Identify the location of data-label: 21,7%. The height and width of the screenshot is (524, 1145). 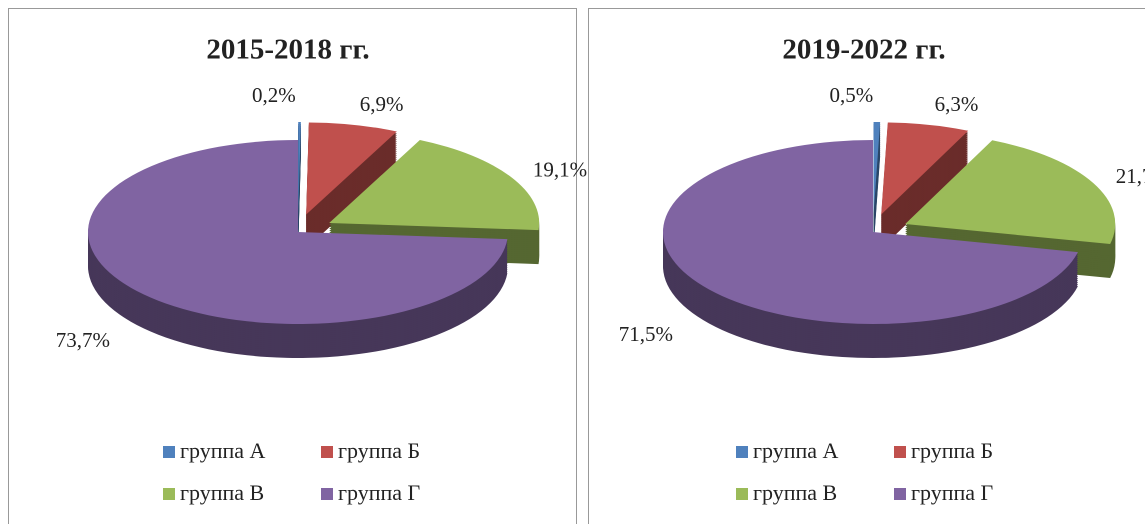
(1130, 176).